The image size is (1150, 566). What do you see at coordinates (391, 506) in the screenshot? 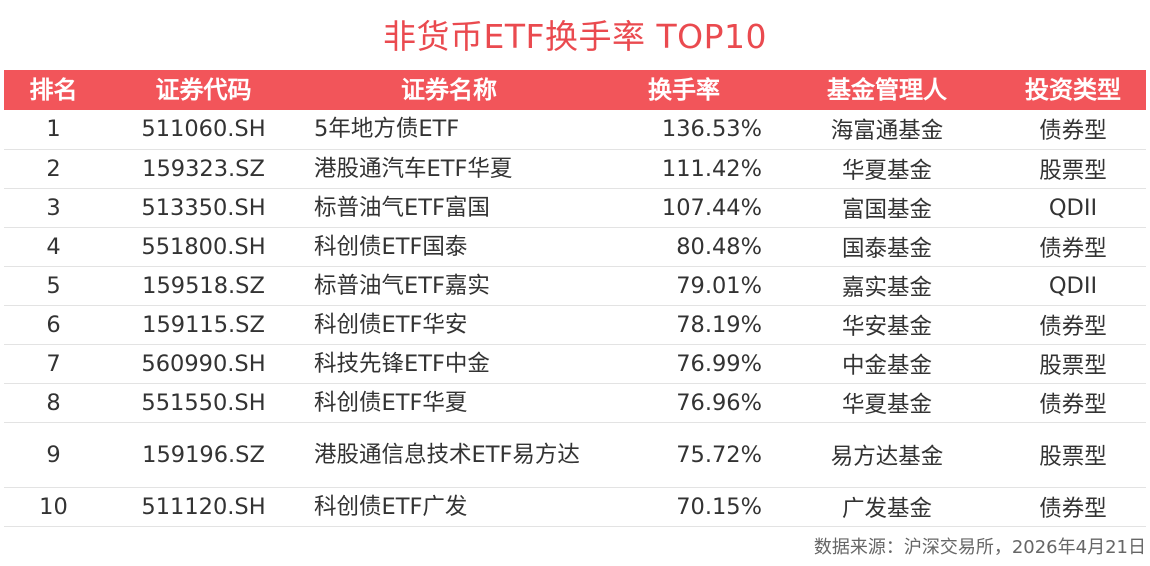
I see `cell-name: 科创债ETF广发` at bounding box center [391, 506].